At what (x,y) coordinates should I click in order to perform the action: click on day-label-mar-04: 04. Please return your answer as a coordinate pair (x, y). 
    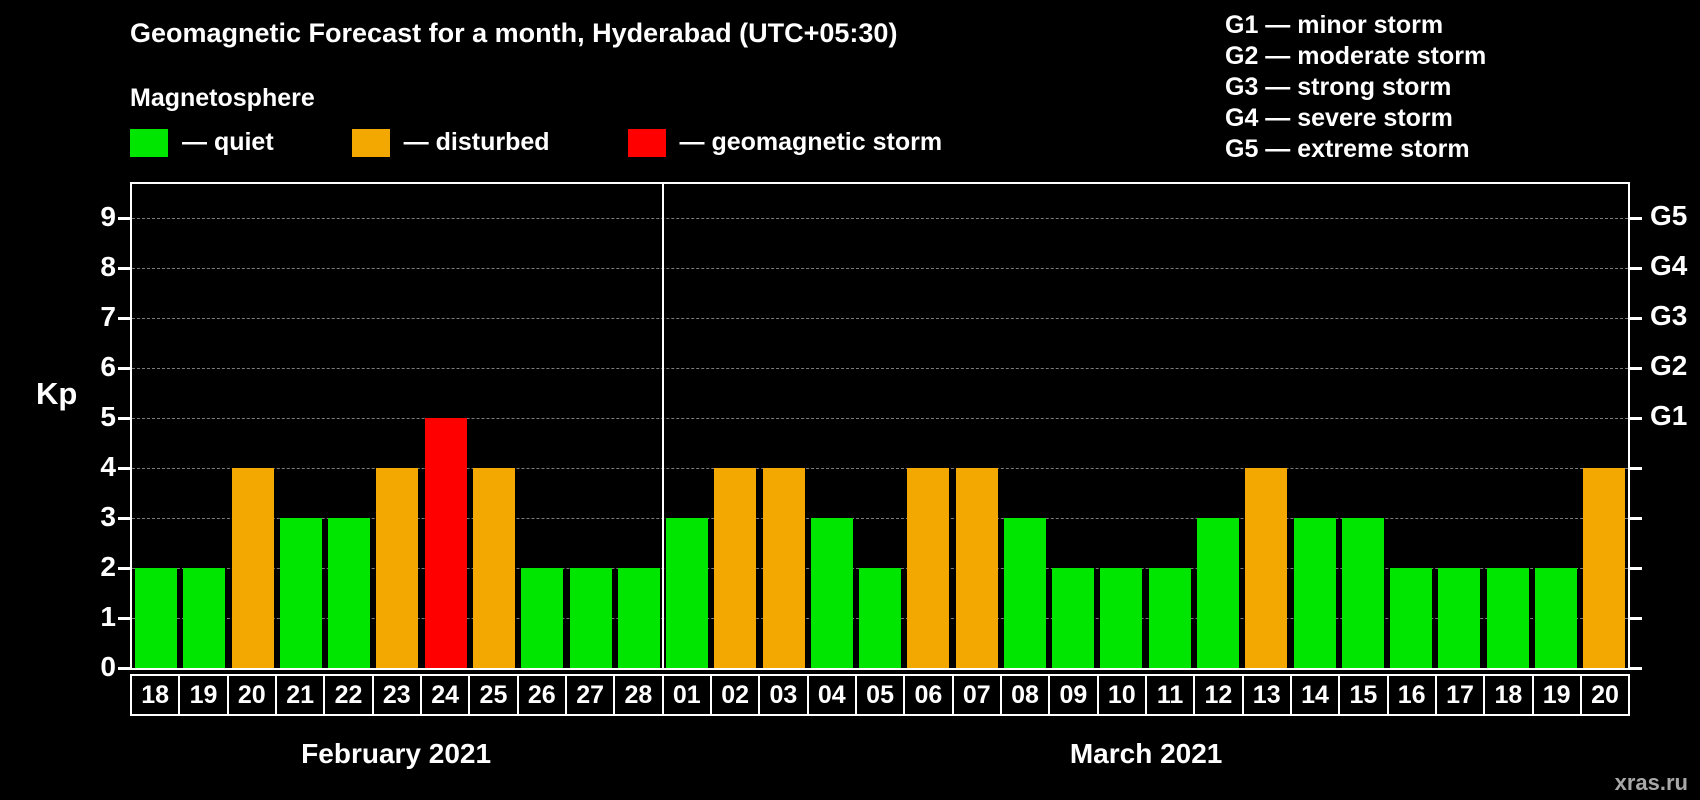
    Looking at the image, I should click on (831, 695).